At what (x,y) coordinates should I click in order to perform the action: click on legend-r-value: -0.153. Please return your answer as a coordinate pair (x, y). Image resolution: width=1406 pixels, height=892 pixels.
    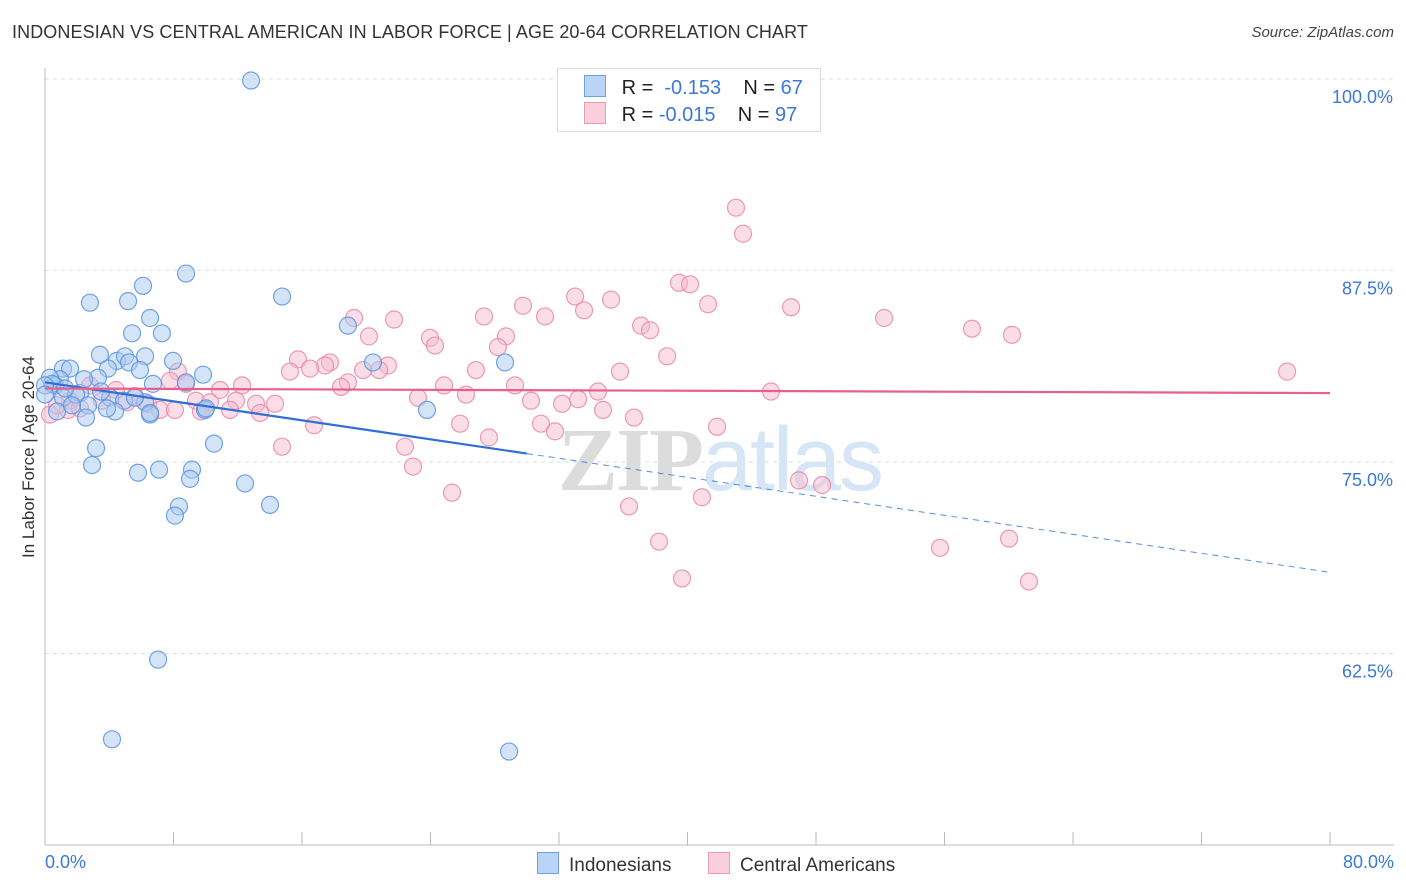
    Looking at the image, I should click on (693, 88).